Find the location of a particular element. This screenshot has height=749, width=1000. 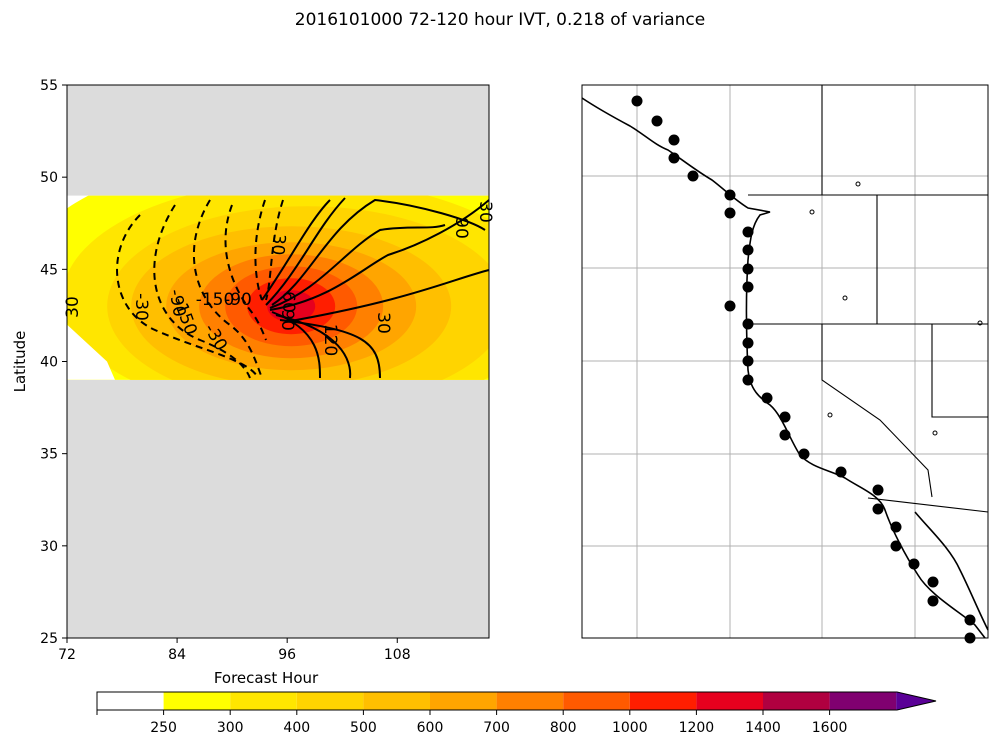

colorbar-tick-label: 1600 is located at coordinates (830, 728).